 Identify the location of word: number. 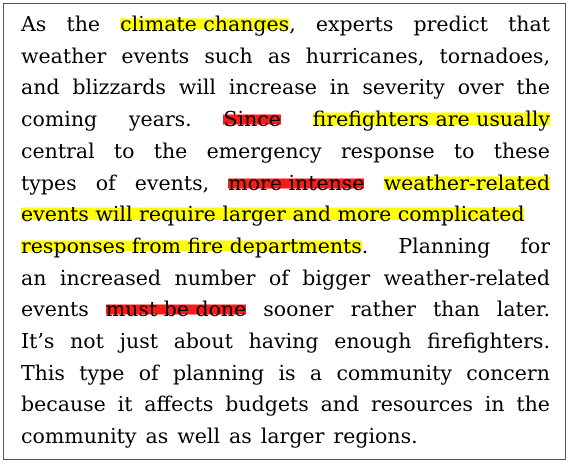
(215, 277).